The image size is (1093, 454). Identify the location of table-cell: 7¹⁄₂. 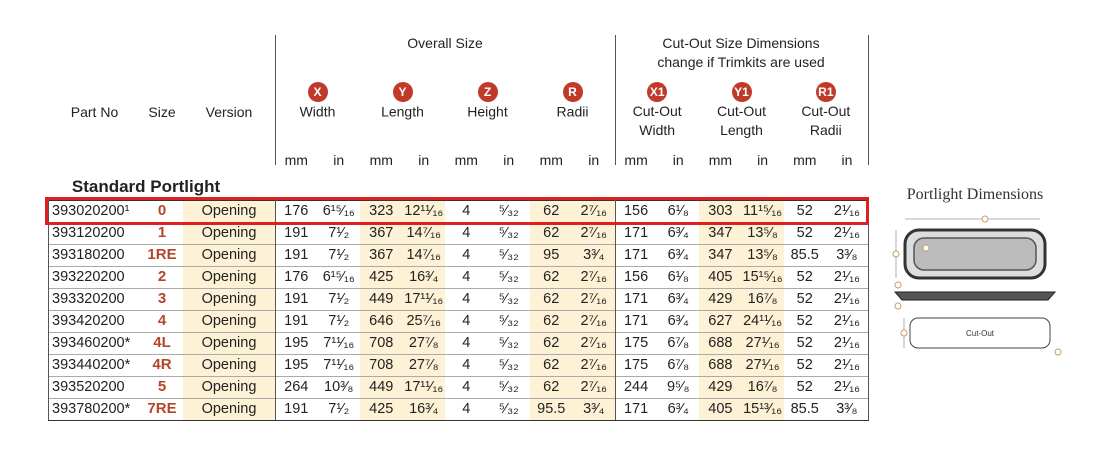
(339, 409).